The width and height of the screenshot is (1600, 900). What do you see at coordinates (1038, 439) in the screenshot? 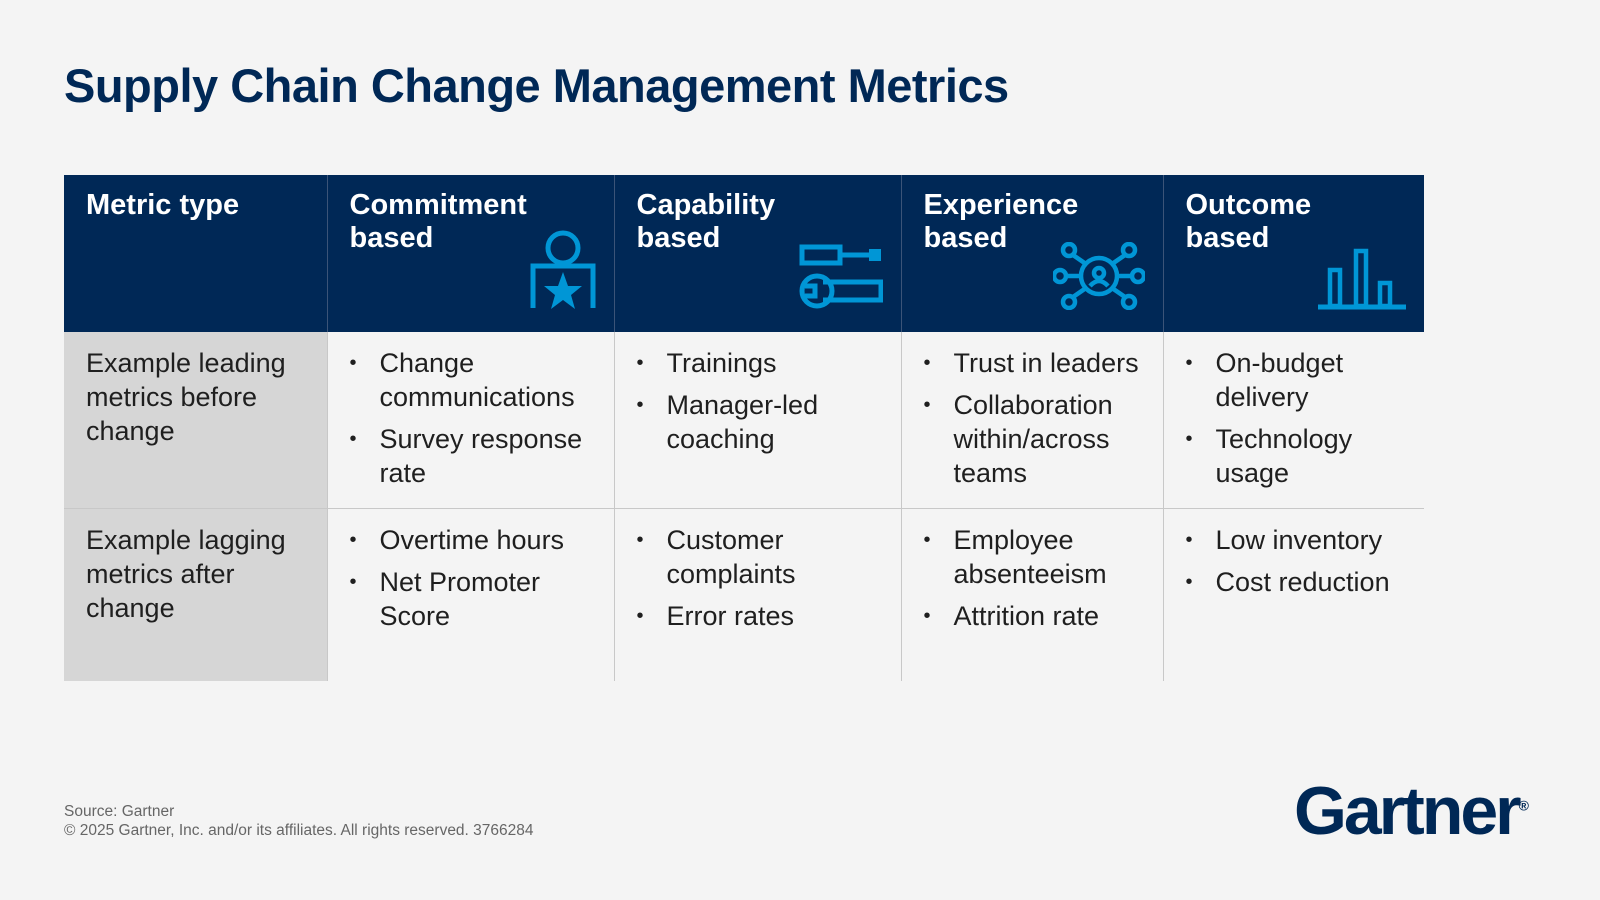
I see `list-item: Collaboration within/across teams` at bounding box center [1038, 439].